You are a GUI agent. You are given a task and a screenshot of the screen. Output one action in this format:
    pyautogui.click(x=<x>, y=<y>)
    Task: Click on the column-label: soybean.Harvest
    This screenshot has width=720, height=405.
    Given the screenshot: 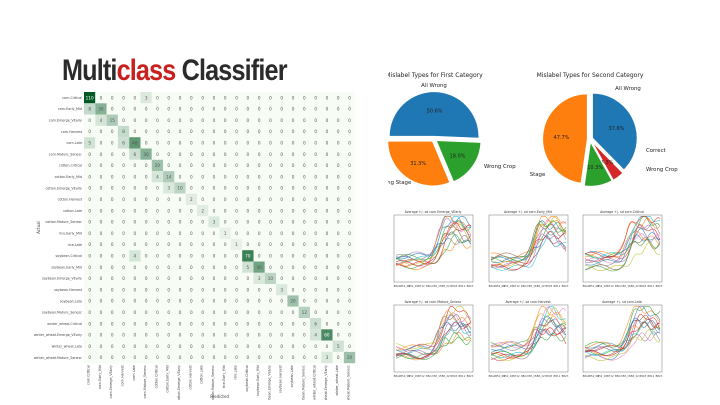 What is the action you would take?
    pyautogui.click(x=281, y=378)
    